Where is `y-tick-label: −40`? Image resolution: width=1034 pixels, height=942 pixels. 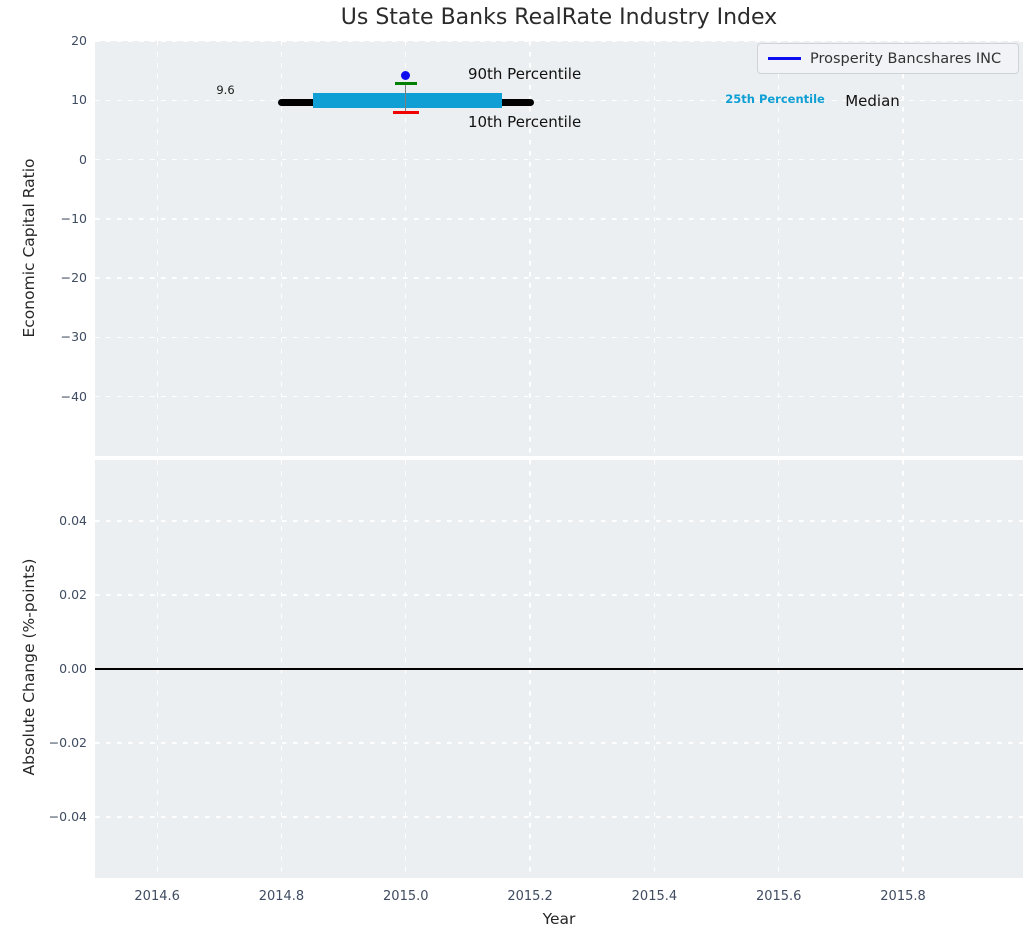
y-tick-label: −40 is located at coordinates (73, 396).